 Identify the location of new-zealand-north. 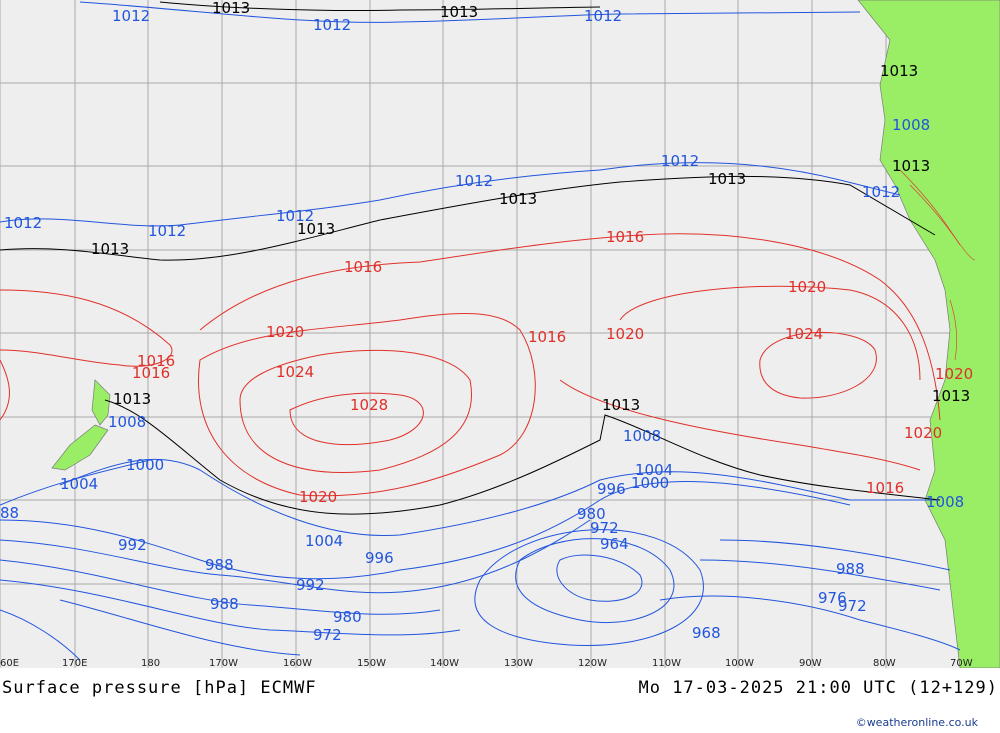
(101, 402).